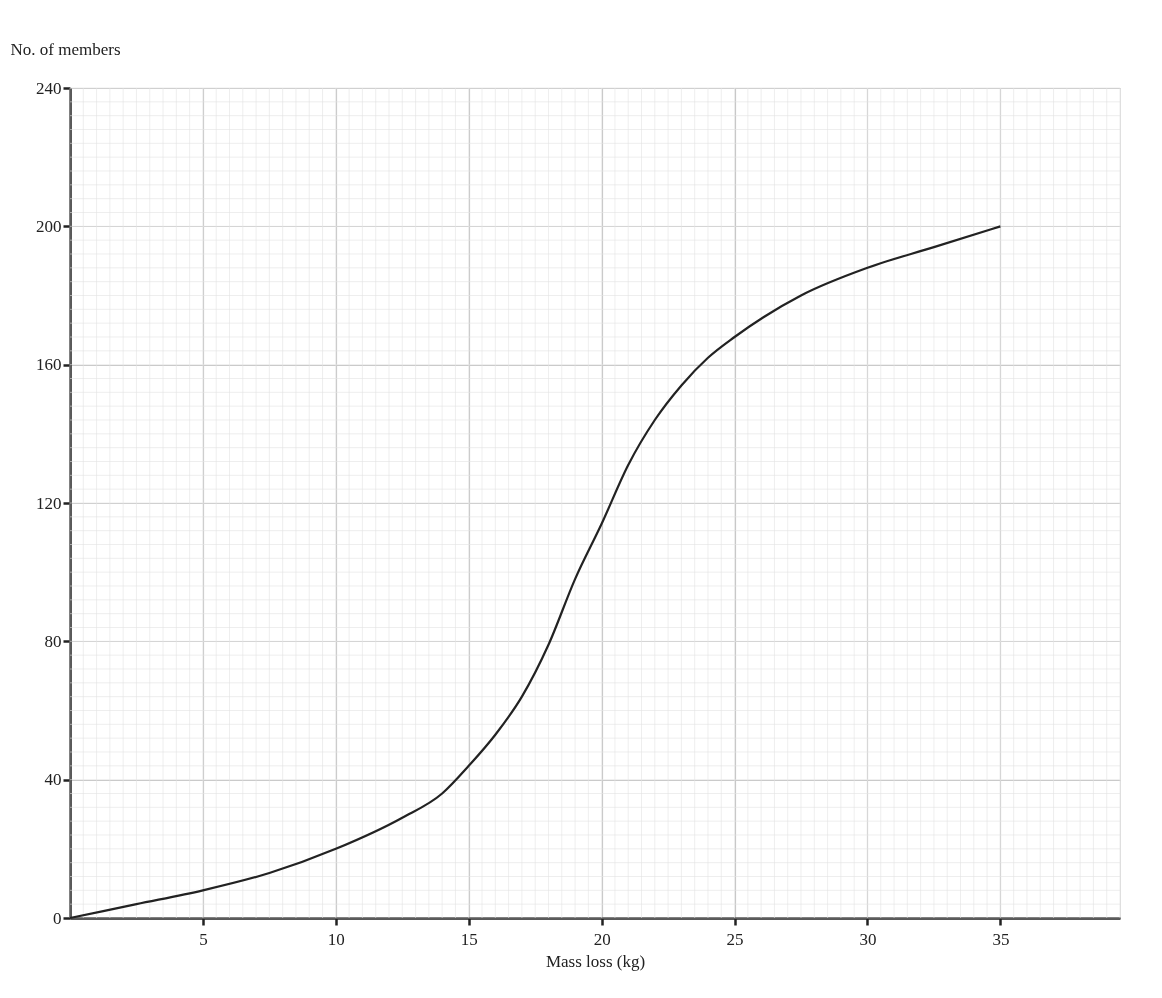 This screenshot has height=998, width=1162. I want to click on y-tick-label: 160, so click(49, 365).